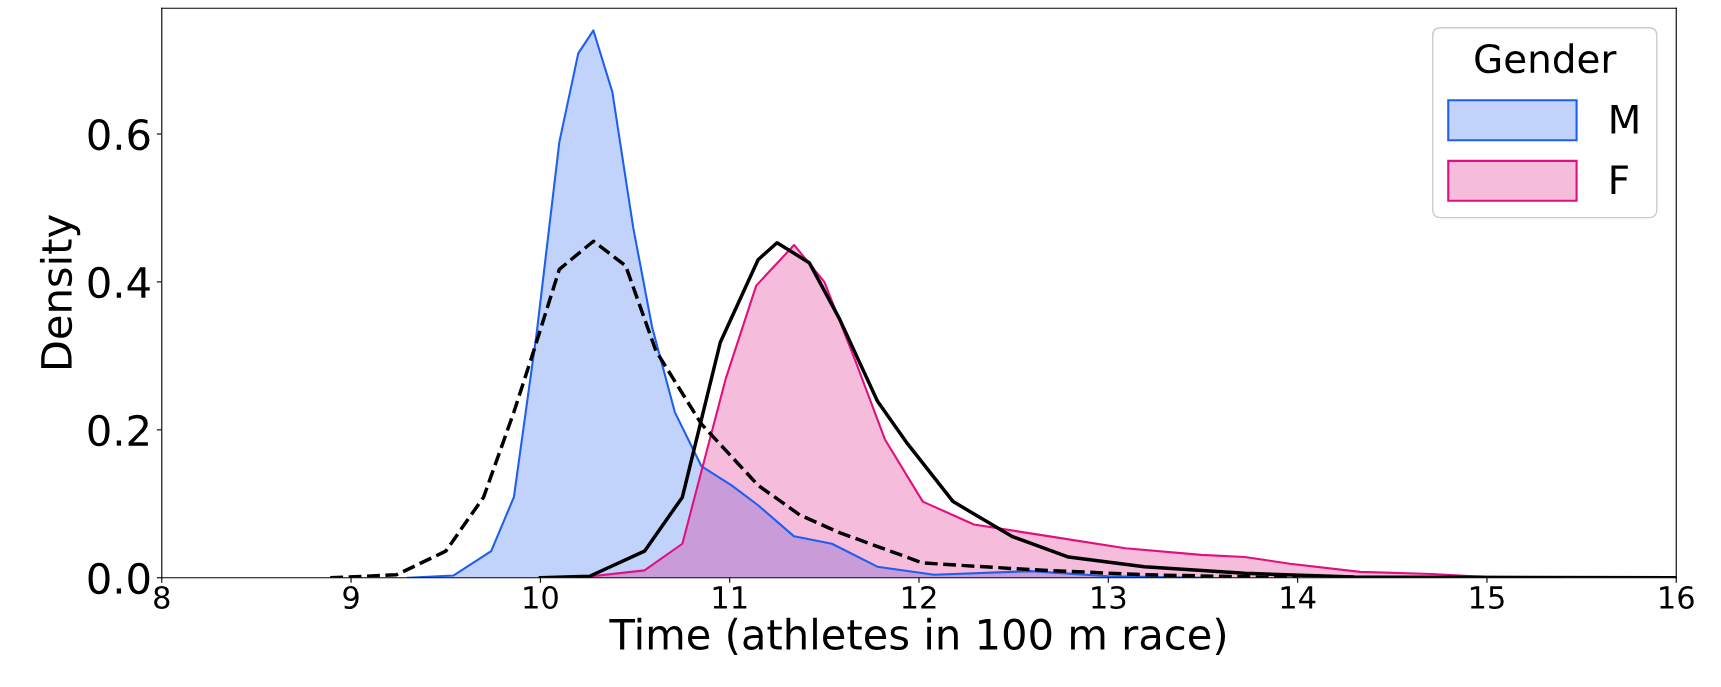 The width and height of the screenshot is (1721, 687). What do you see at coordinates (351, 597) in the screenshot?
I see `x-tick-label: 9` at bounding box center [351, 597].